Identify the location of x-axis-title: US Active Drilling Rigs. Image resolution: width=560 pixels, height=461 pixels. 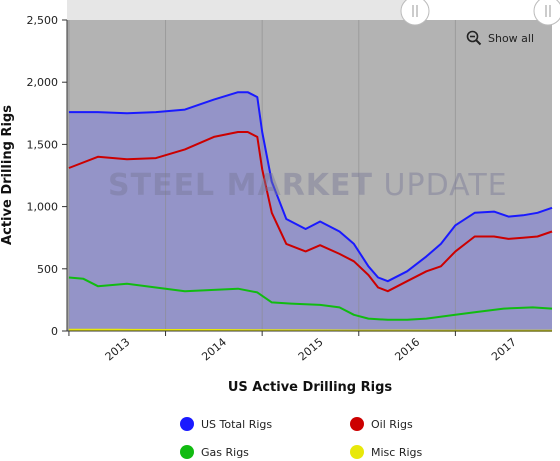
(310, 387).